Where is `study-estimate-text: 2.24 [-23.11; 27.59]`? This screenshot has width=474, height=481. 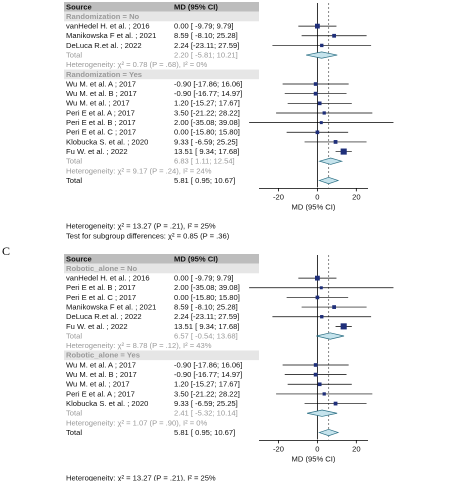 study-estimate-text: 2.24 [-23.11; 27.59] is located at coordinates (206, 45).